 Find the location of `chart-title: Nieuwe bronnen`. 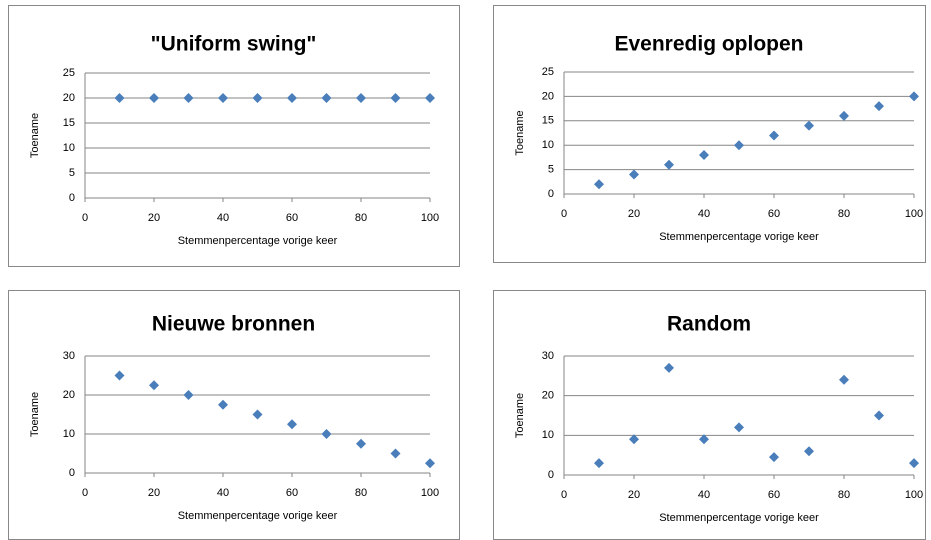

chart-title: Nieuwe bronnen is located at coordinates (233, 324).